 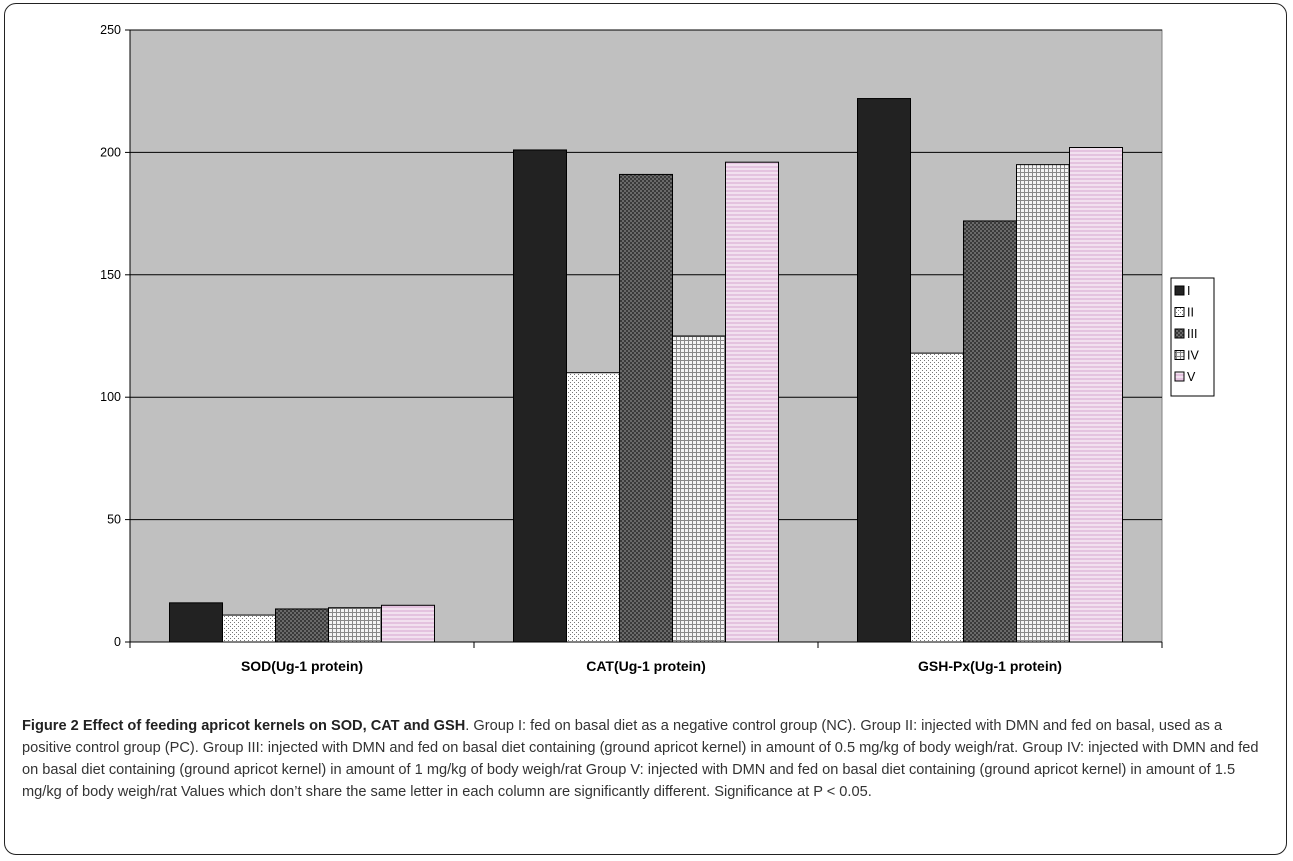 What do you see at coordinates (1179, 312) in the screenshot?
I see `legend-swatch-II` at bounding box center [1179, 312].